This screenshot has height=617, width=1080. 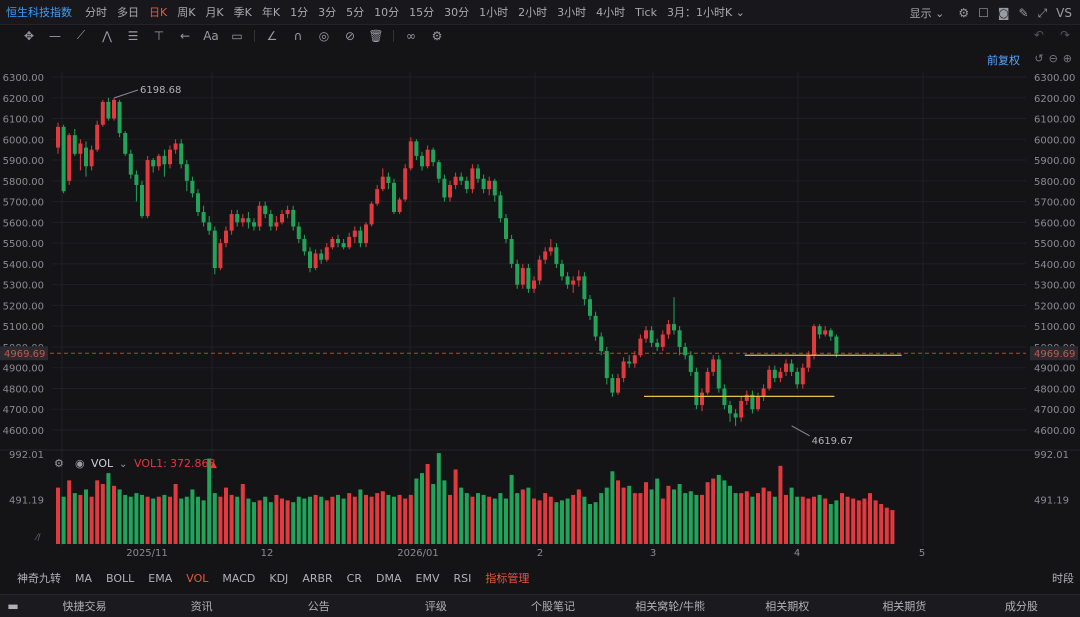 I want to click on indicator-tab: KDJ, so click(x=279, y=578).